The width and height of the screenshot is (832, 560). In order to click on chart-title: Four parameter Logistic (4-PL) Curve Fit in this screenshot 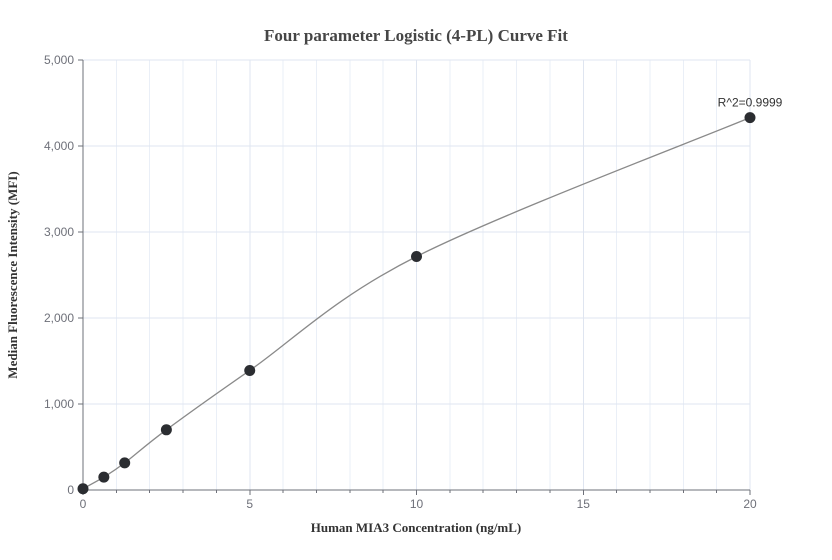, I will do `click(416, 35)`.